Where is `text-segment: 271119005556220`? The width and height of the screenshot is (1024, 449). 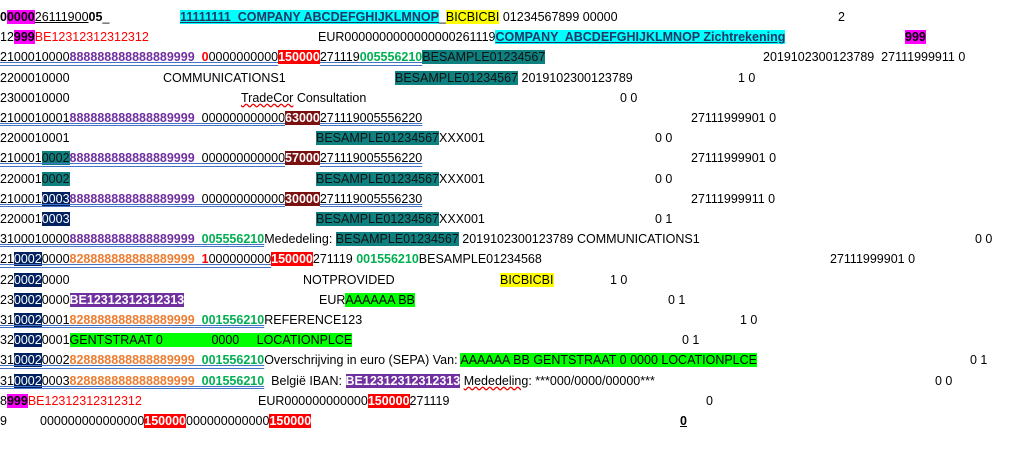 text-segment: 271119005556220 is located at coordinates (371, 158).